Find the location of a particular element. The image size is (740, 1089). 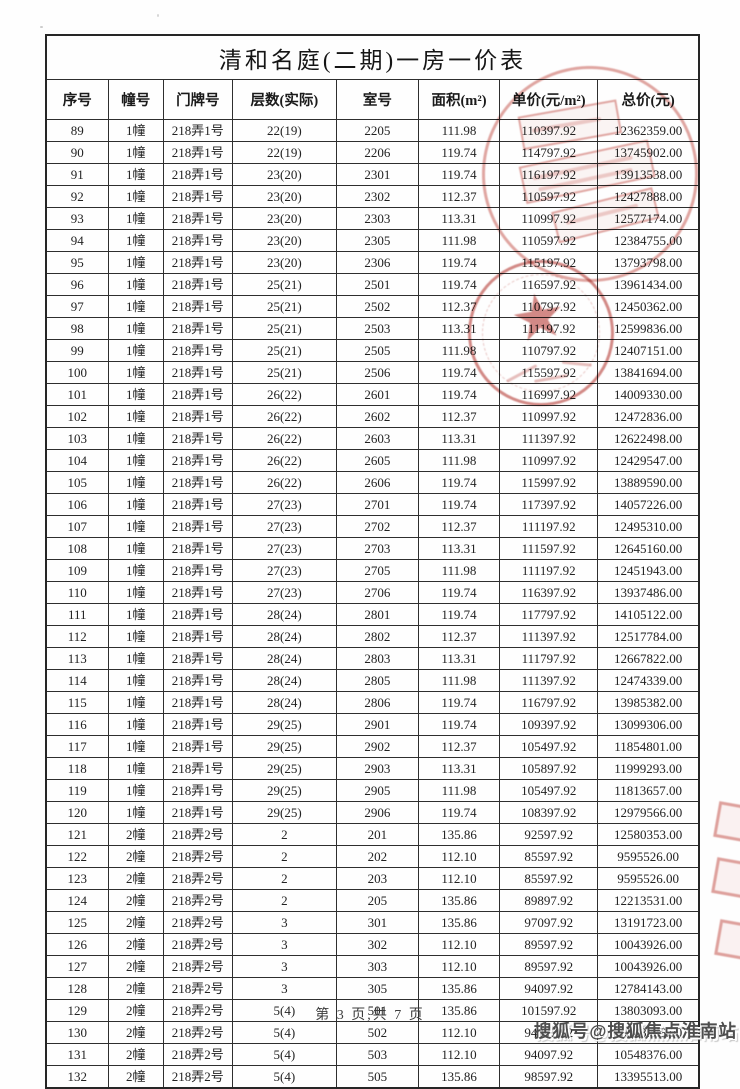

cell-index: 93 is located at coordinates (77, 218).